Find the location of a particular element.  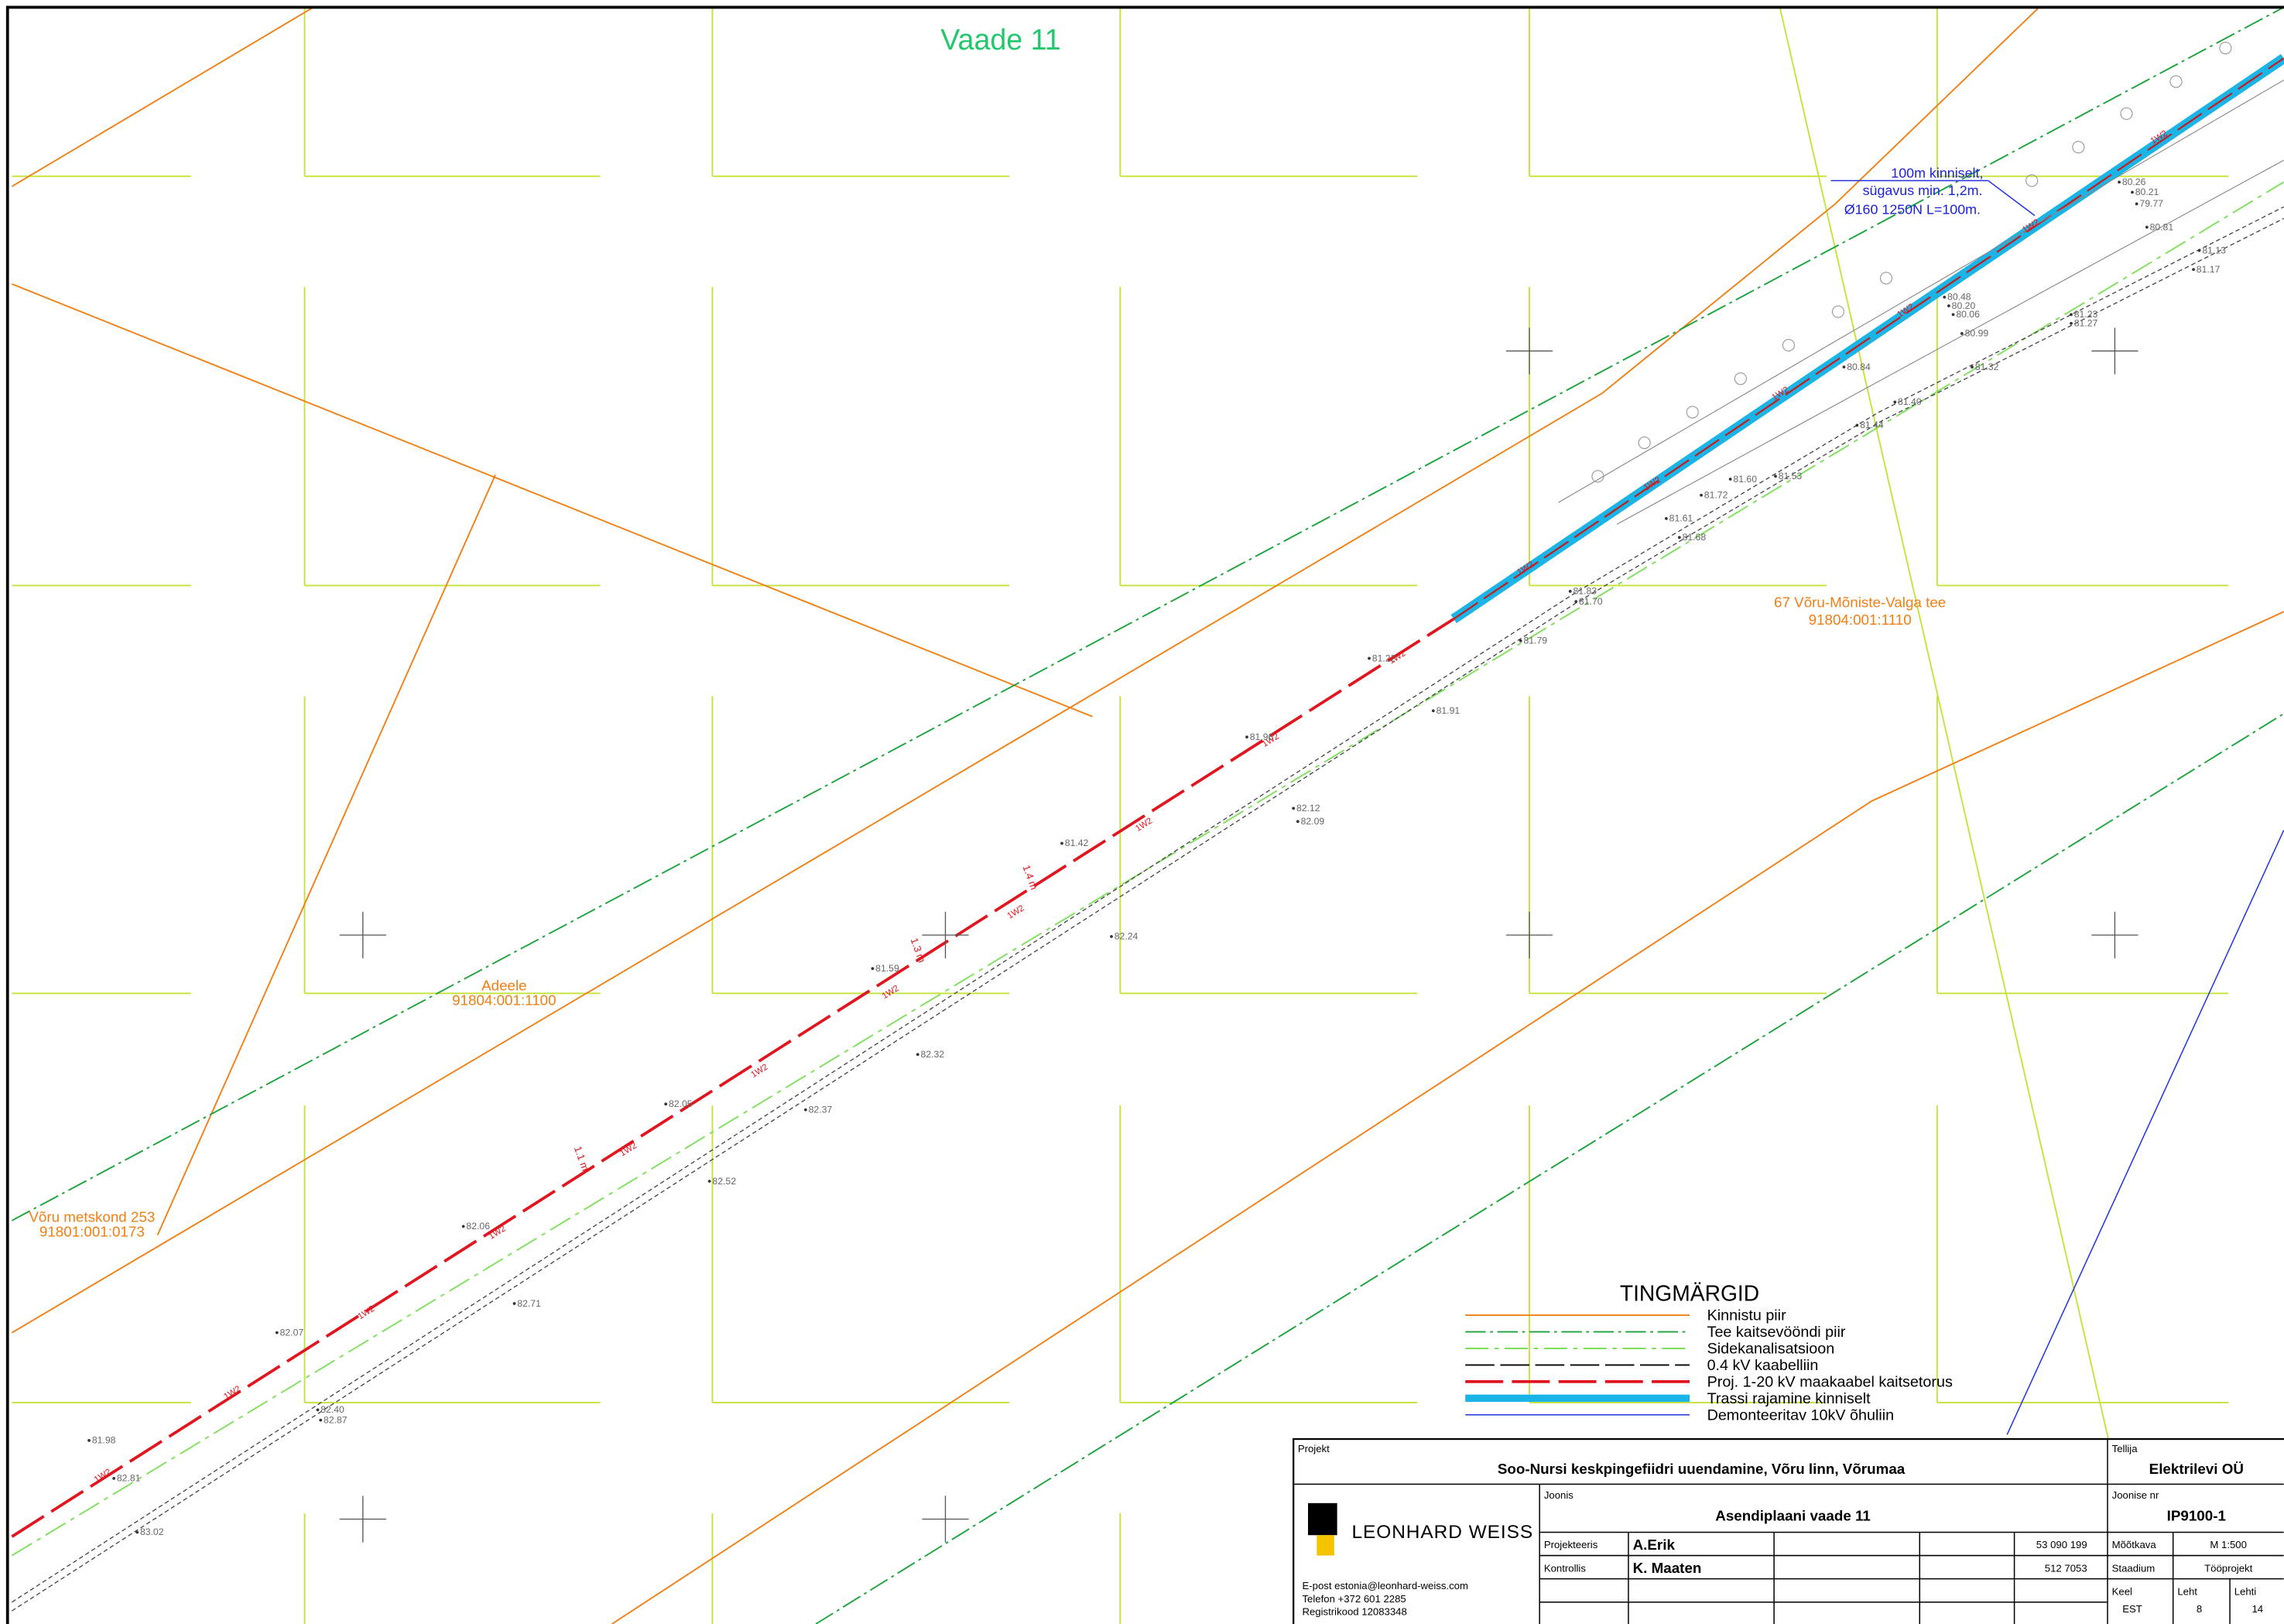

field-label: Projekteeris is located at coordinates (1571, 1545).